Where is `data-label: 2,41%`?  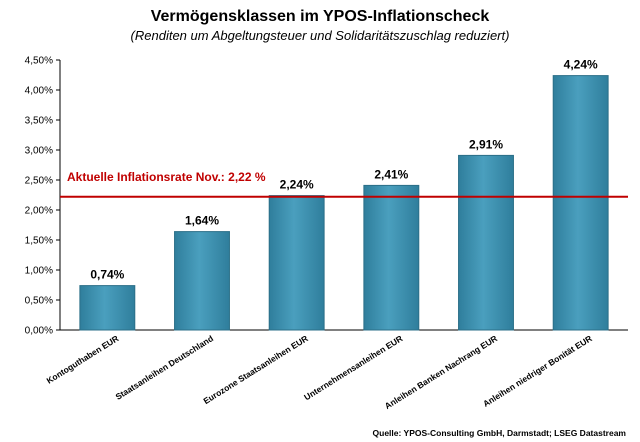 data-label: 2,41% is located at coordinates (391, 174).